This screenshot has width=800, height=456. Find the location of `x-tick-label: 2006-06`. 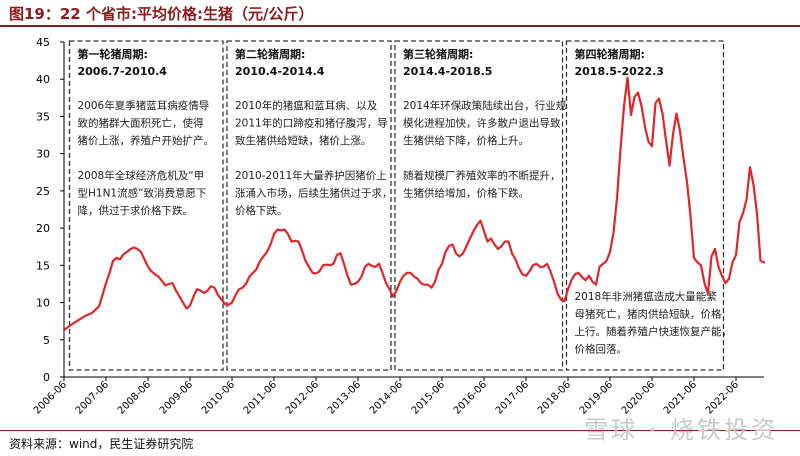

x-tick-label: 2006-06 is located at coordinates (50, 397).